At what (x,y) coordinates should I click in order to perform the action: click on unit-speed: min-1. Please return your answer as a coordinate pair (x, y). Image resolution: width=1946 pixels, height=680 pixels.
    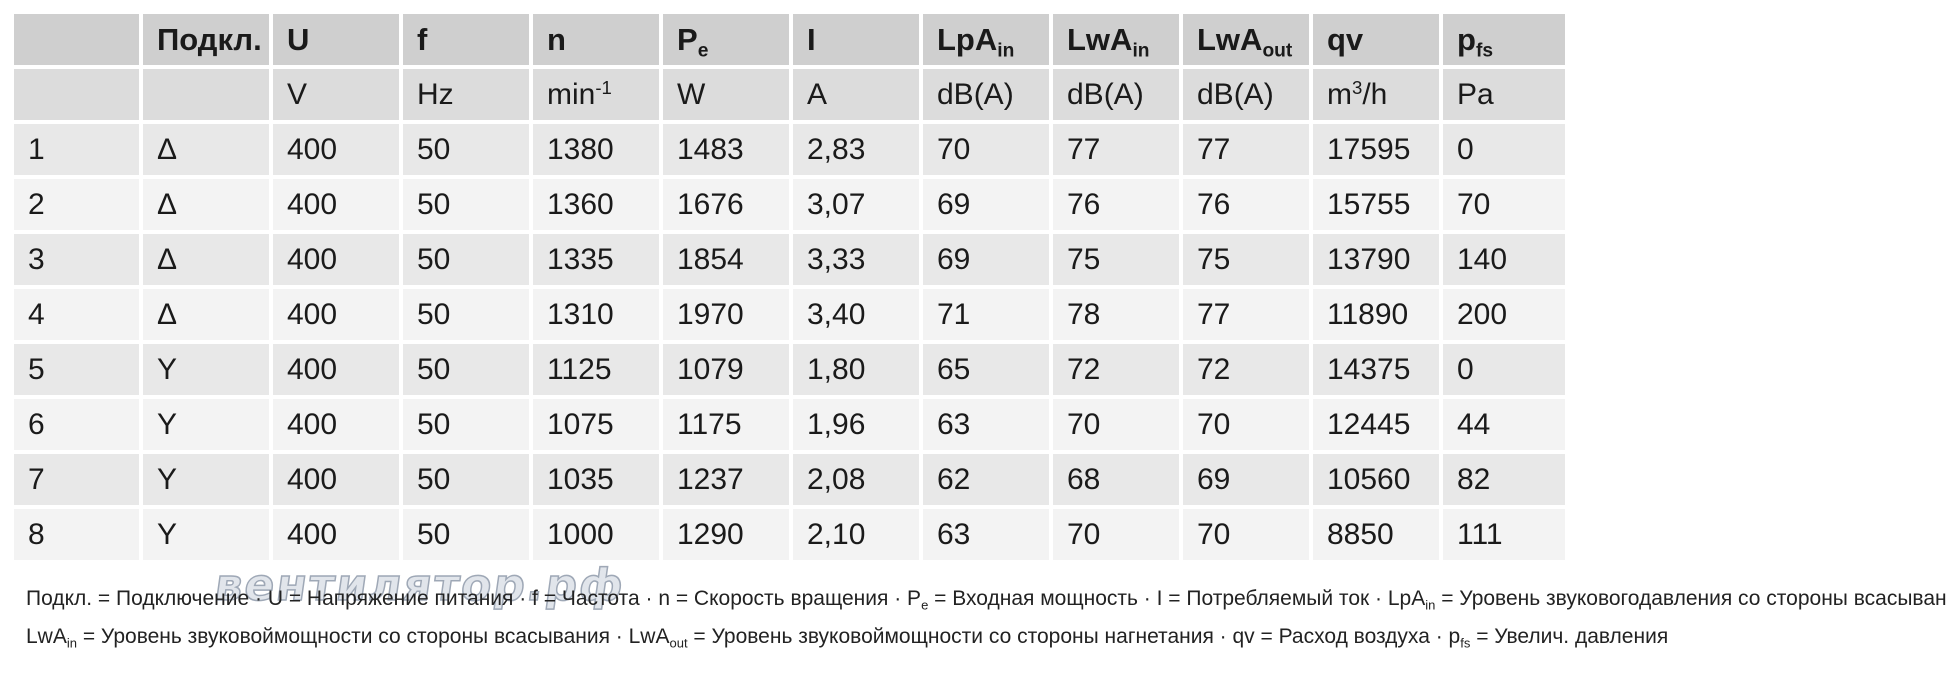
    Looking at the image, I should click on (596, 94).